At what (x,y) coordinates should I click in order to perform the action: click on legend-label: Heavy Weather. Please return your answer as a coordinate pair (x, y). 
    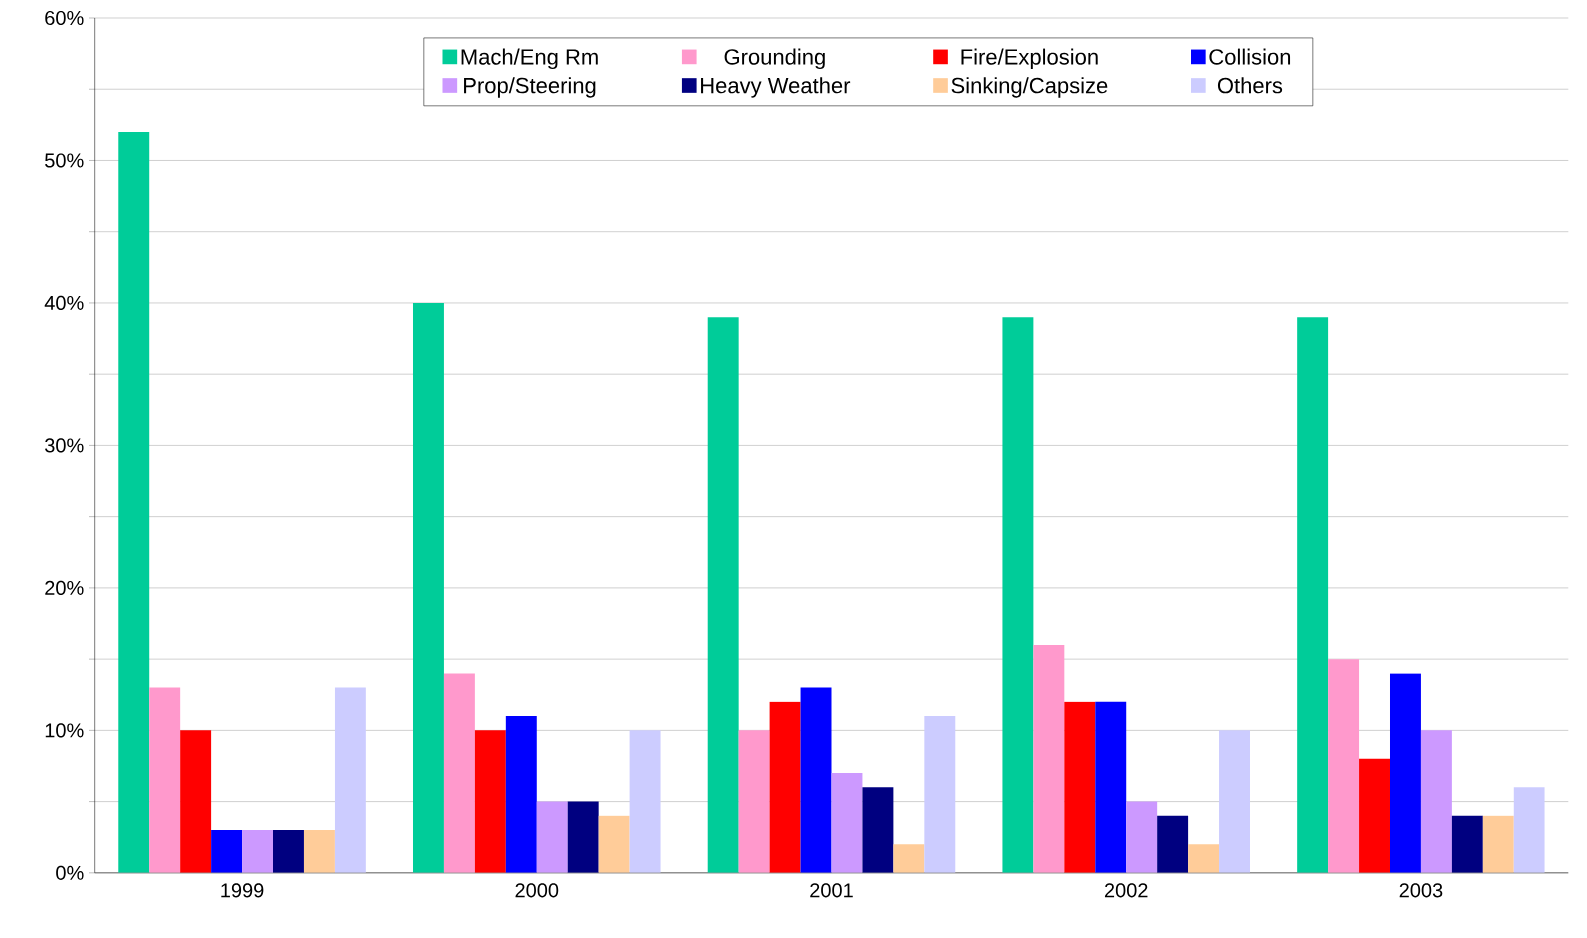
    Looking at the image, I should click on (776, 87).